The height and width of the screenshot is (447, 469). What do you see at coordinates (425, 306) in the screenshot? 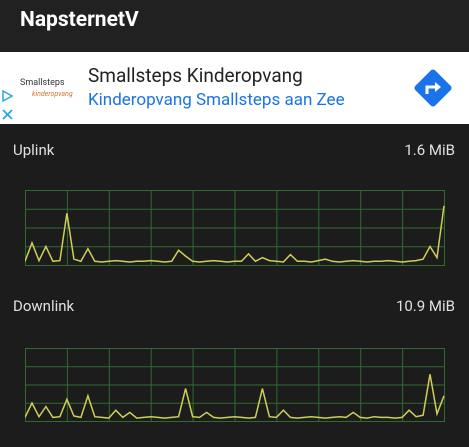
I see `downlink-total: 10.9 MiB` at bounding box center [425, 306].